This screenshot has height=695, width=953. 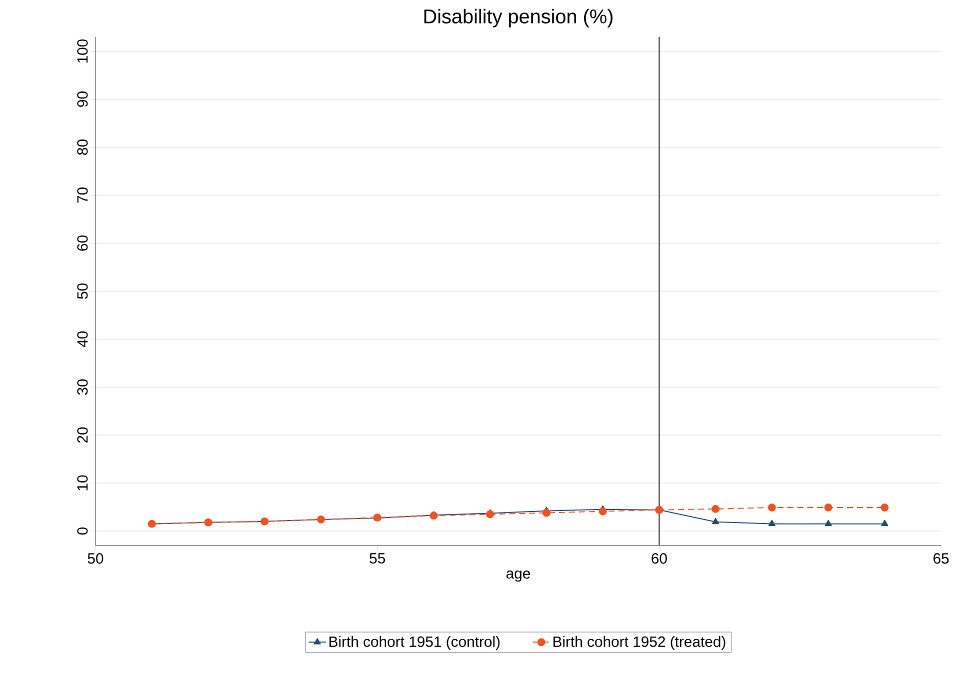 I want to click on legend-label: Birth cohort 1952 (treated), so click(x=639, y=643).